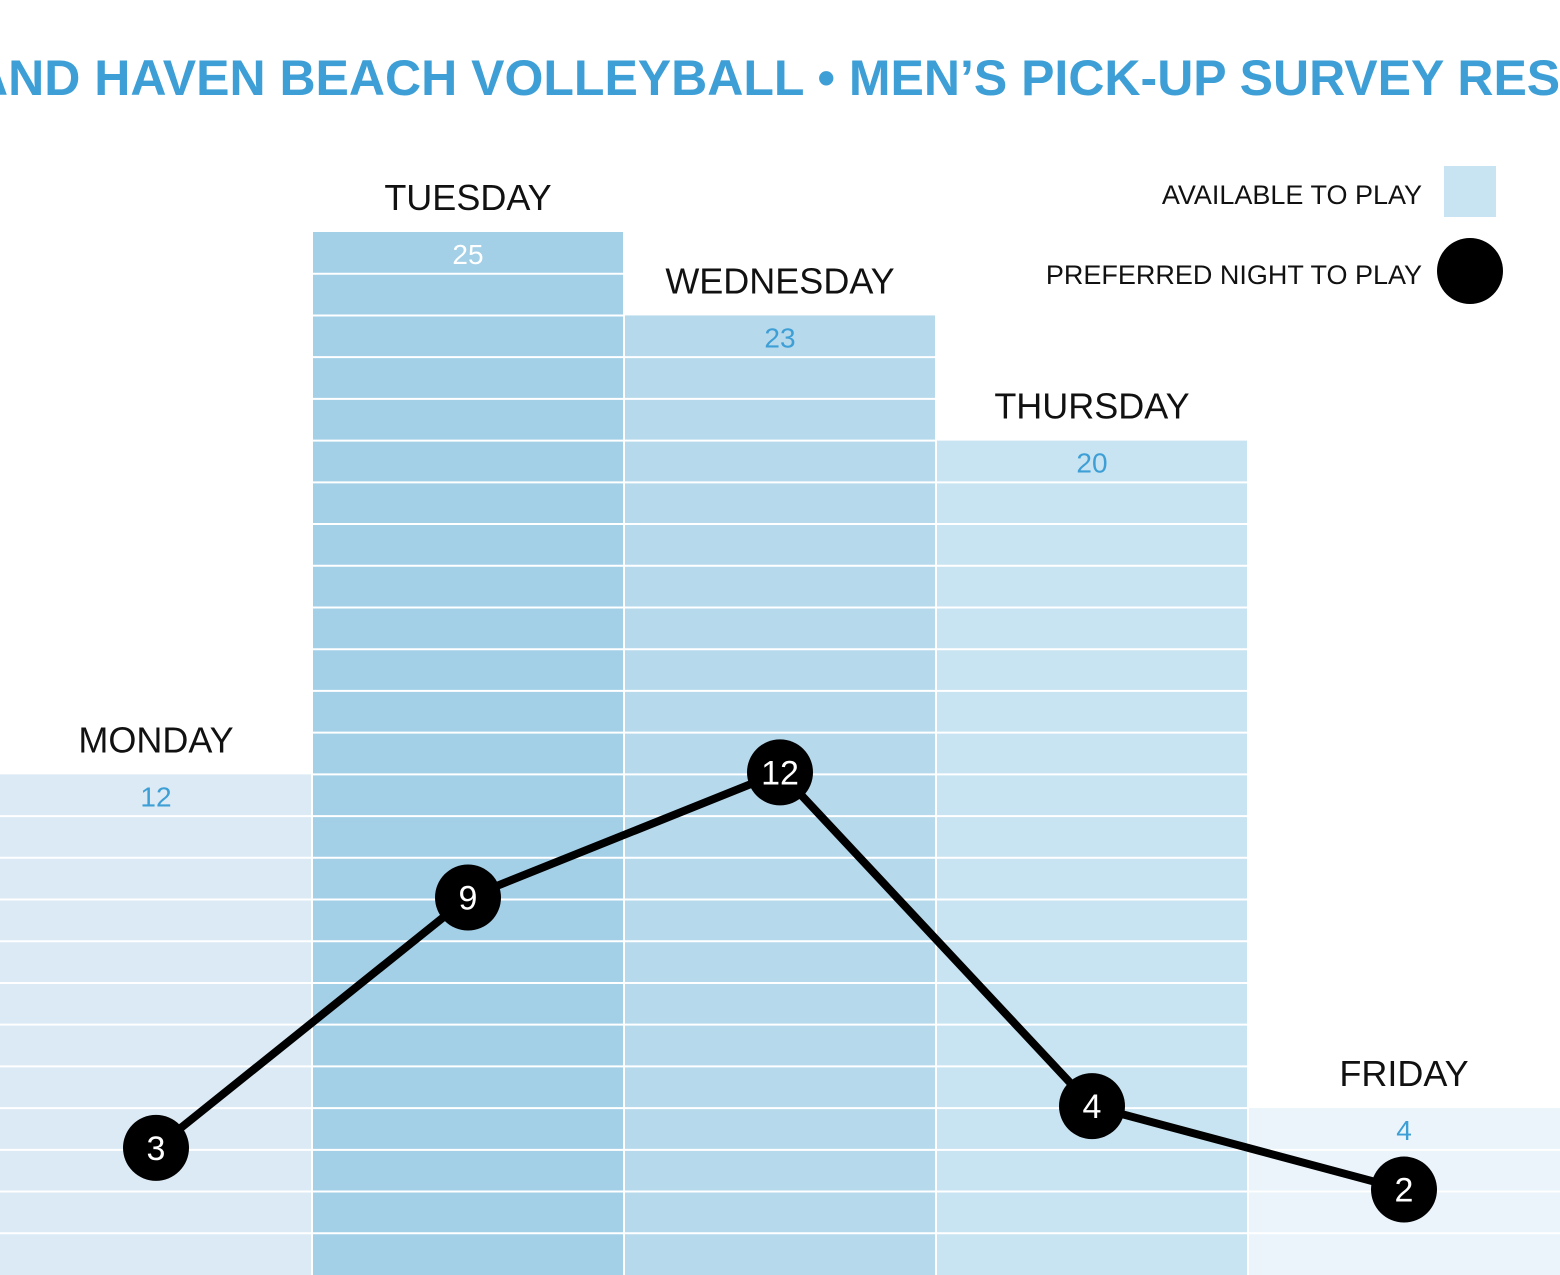  I want to click on preferred-point-tuesday, so click(468, 897).